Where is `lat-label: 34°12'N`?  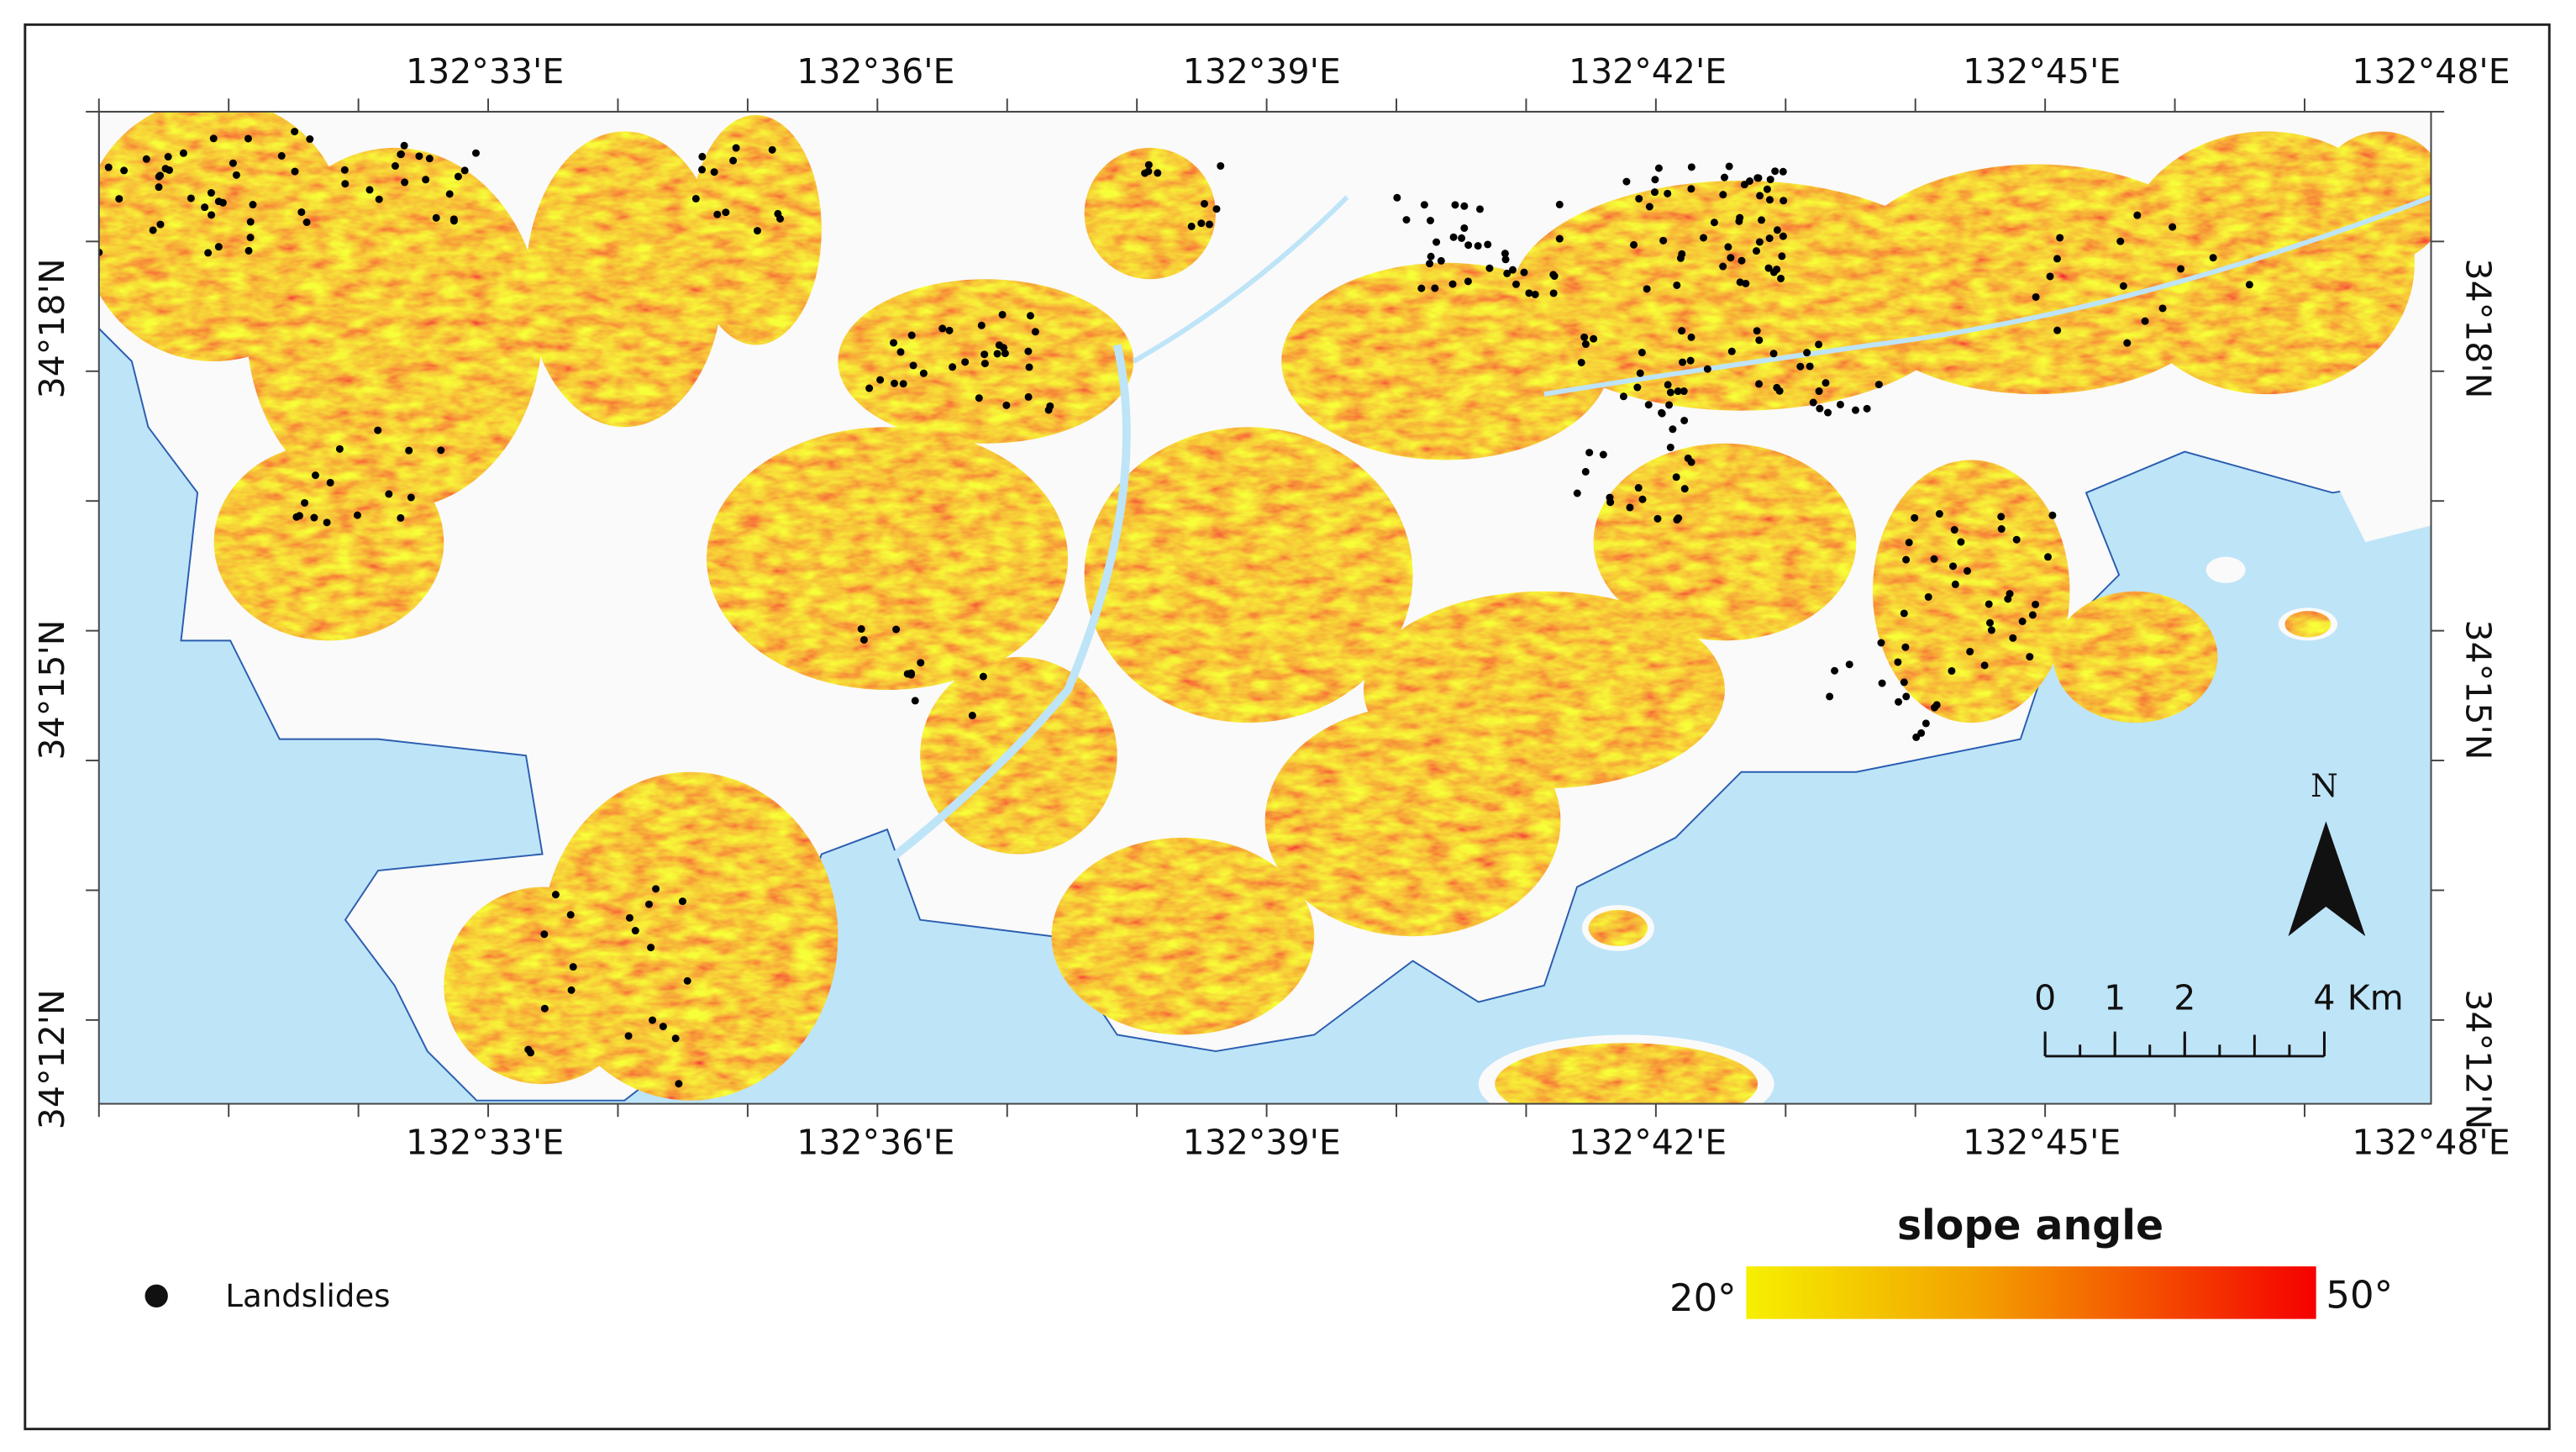
lat-label: 34°12'N is located at coordinates (2478, 1059).